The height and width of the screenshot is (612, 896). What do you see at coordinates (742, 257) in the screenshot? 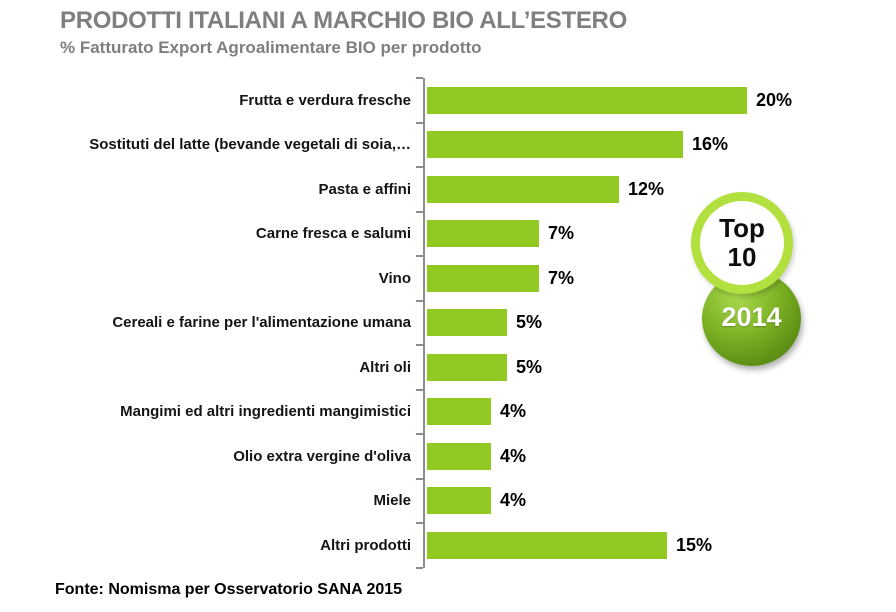
I see `top10-number: 10` at bounding box center [742, 257].